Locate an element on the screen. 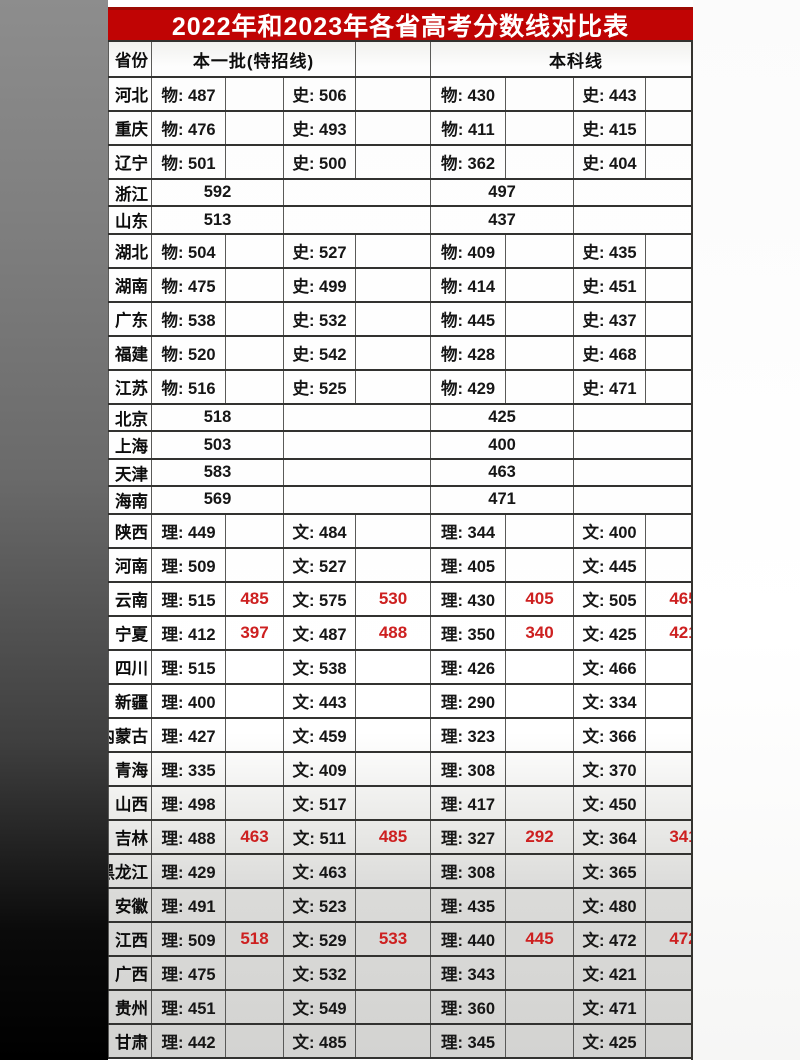  province-cell: 河北 is located at coordinates (130, 94).